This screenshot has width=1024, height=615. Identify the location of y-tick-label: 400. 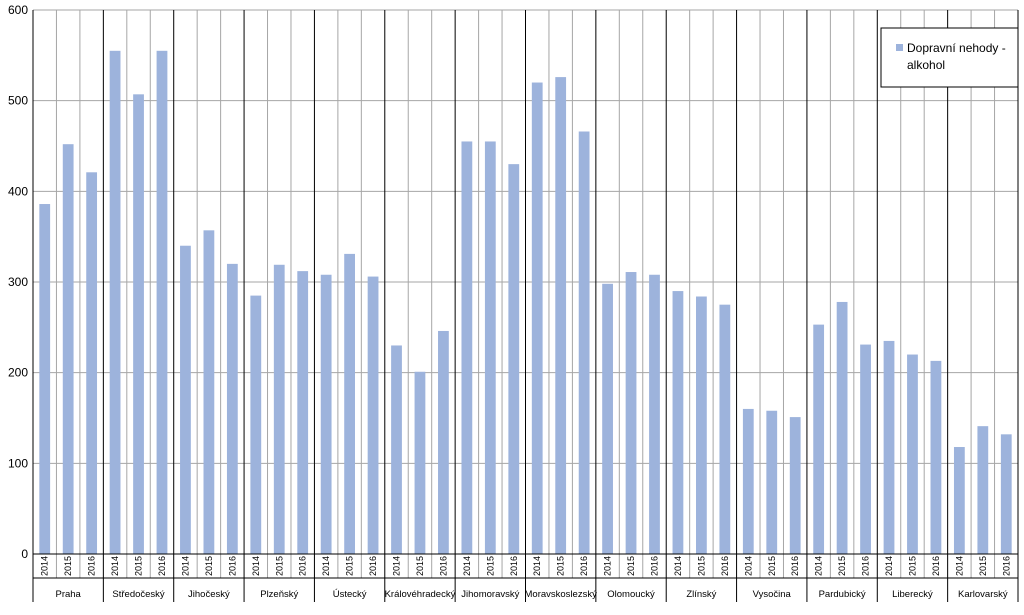
(18, 191).